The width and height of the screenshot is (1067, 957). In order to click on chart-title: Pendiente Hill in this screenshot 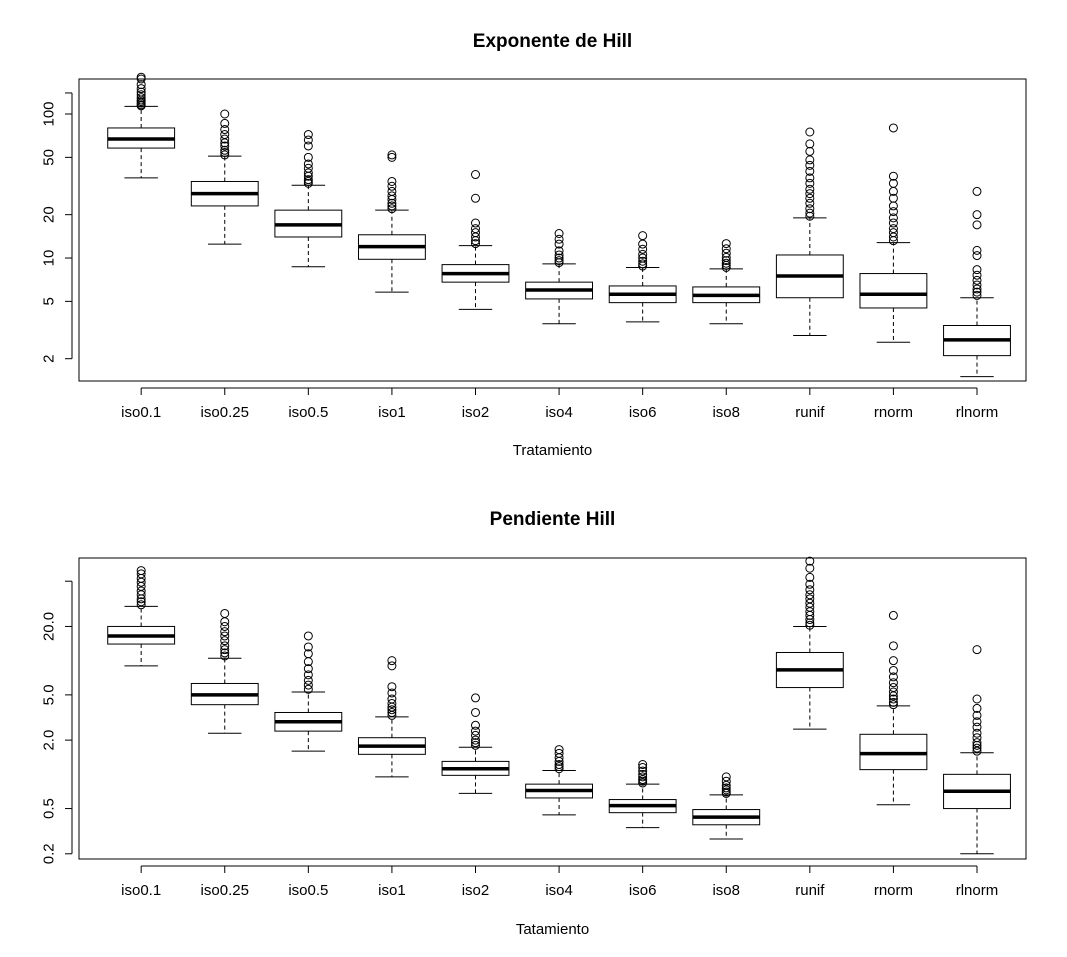, I will do `click(553, 519)`.